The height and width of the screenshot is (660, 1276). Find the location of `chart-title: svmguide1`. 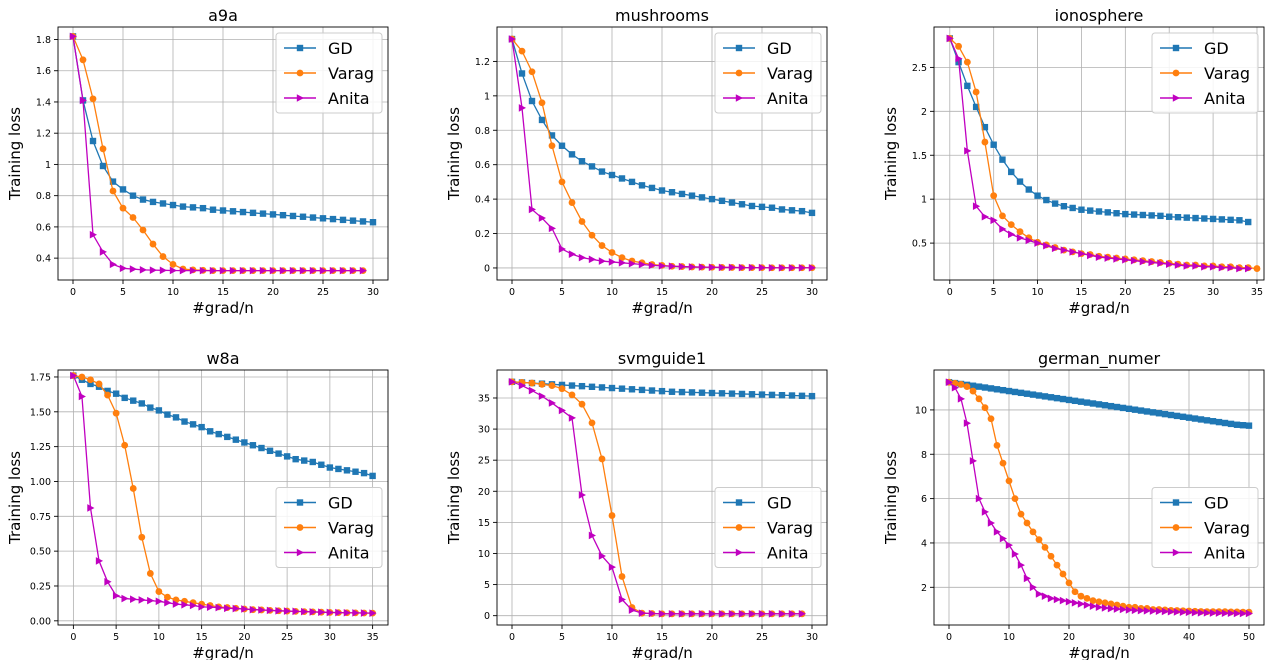

chart-title: svmguide1 is located at coordinates (662, 358).